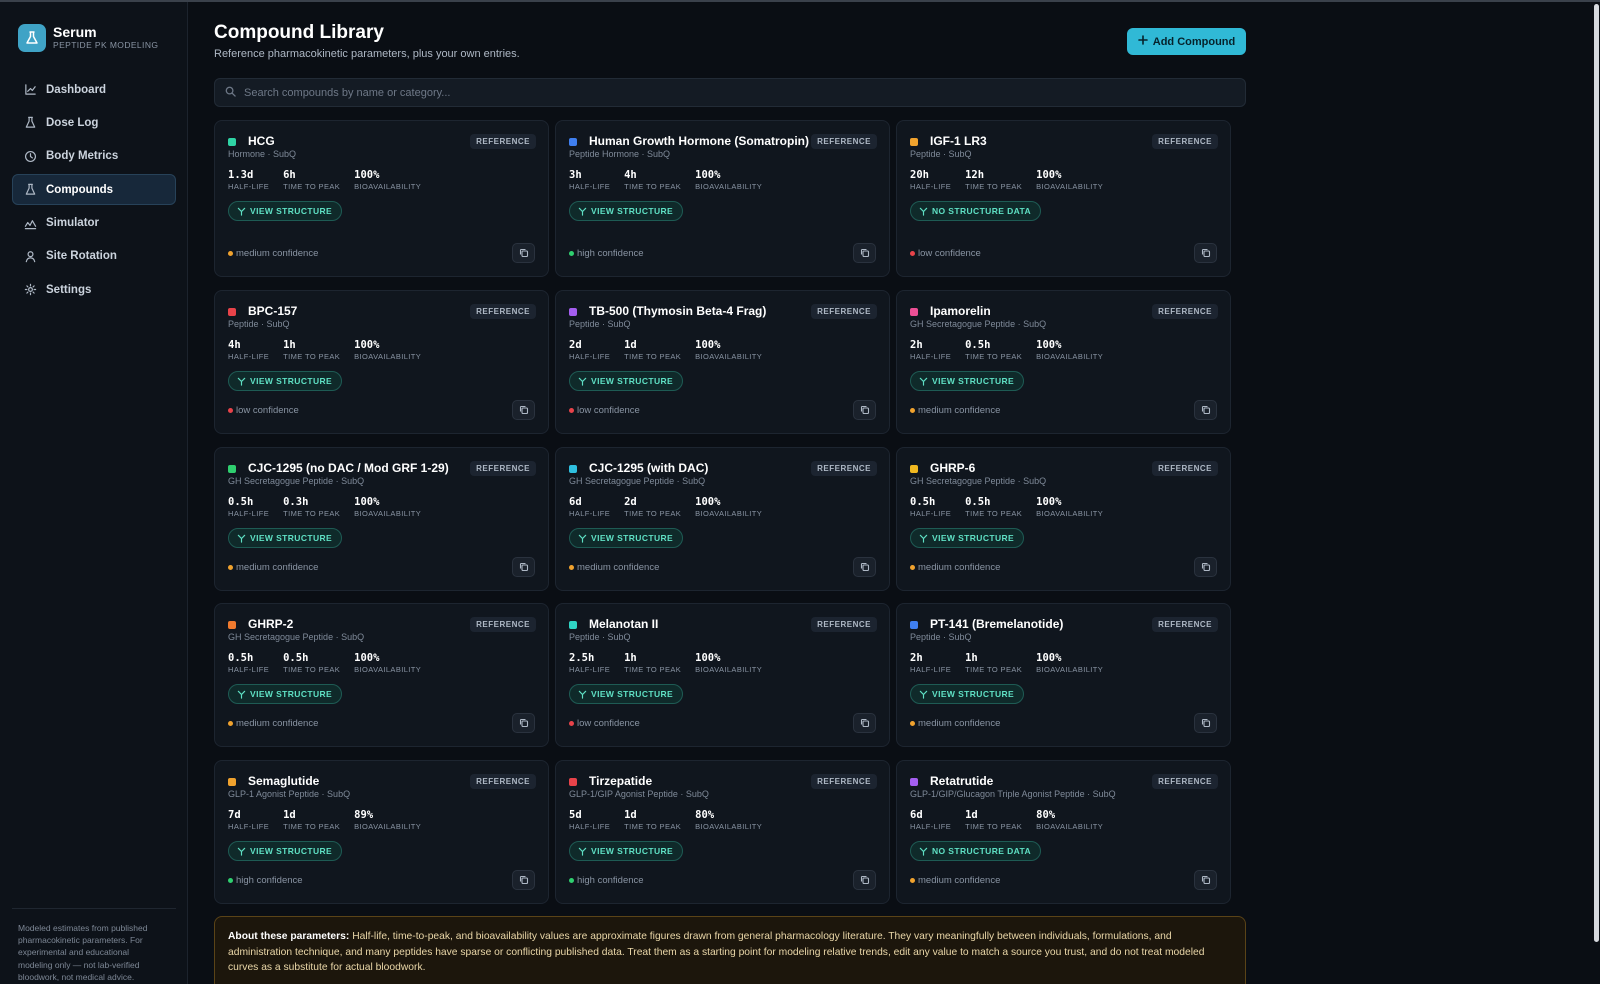 The height and width of the screenshot is (984, 1600). Describe the element at coordinates (734, 92) in the screenshot. I see `search-input` at that location.